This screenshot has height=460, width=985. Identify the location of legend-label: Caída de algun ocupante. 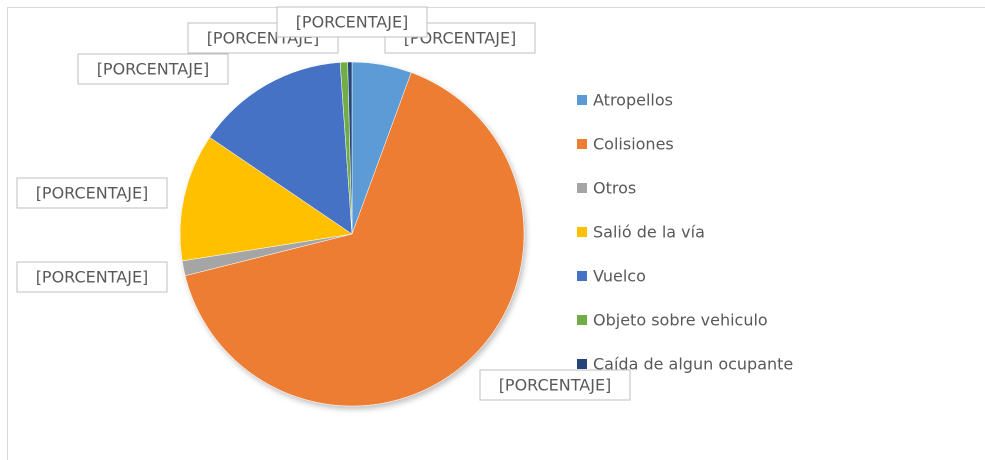
(693, 364).